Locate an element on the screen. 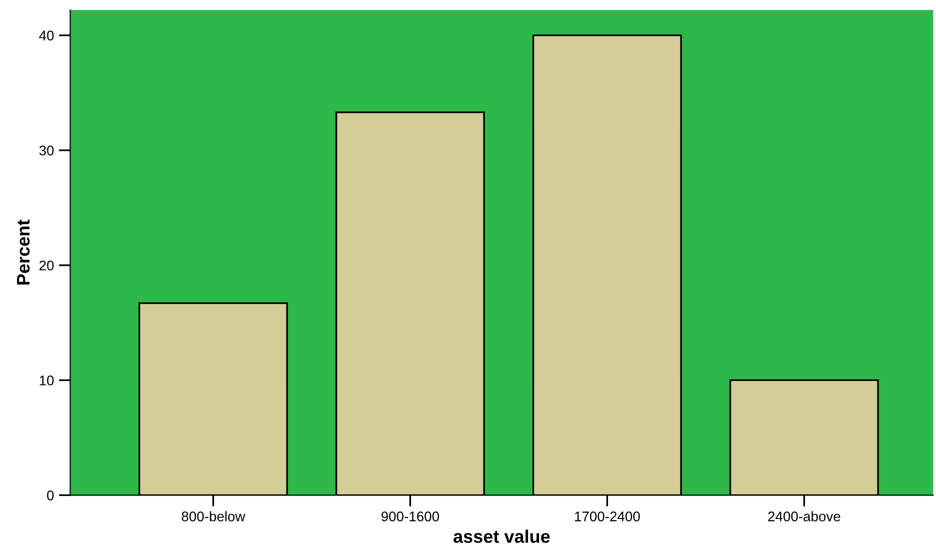  y-tick-label: 10 is located at coordinates (47, 381).